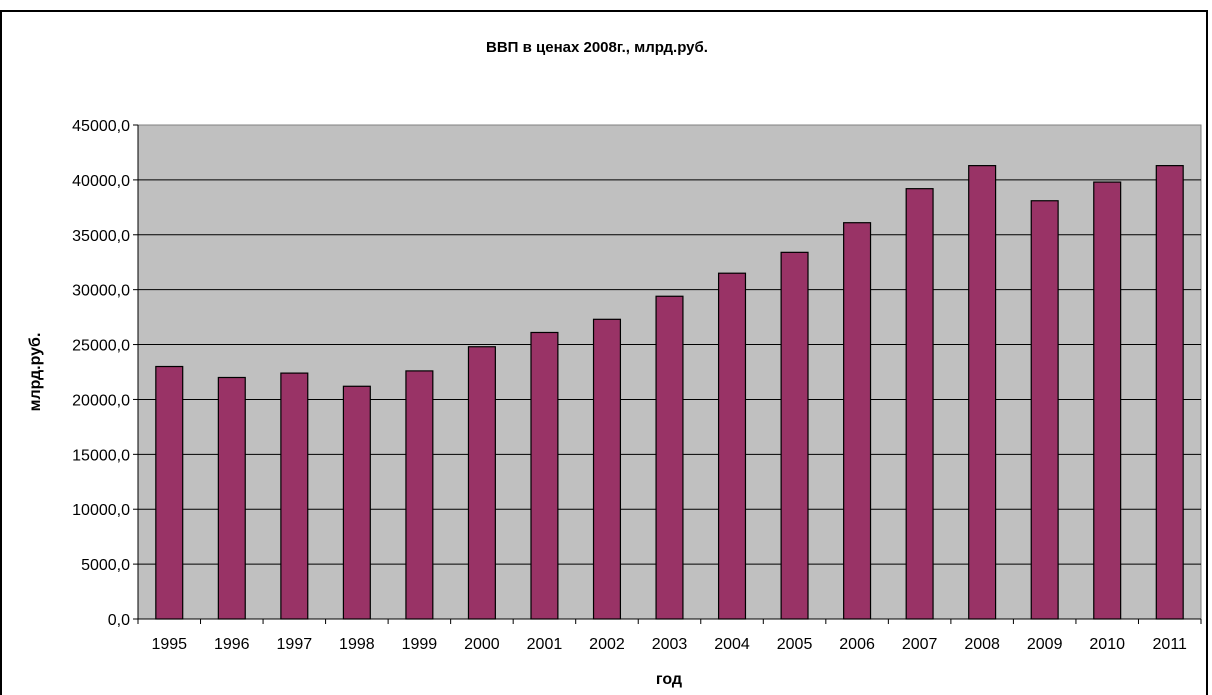 This screenshot has width=1212, height=695. What do you see at coordinates (1107, 400) in the screenshot?
I see `bar-2010` at bounding box center [1107, 400].